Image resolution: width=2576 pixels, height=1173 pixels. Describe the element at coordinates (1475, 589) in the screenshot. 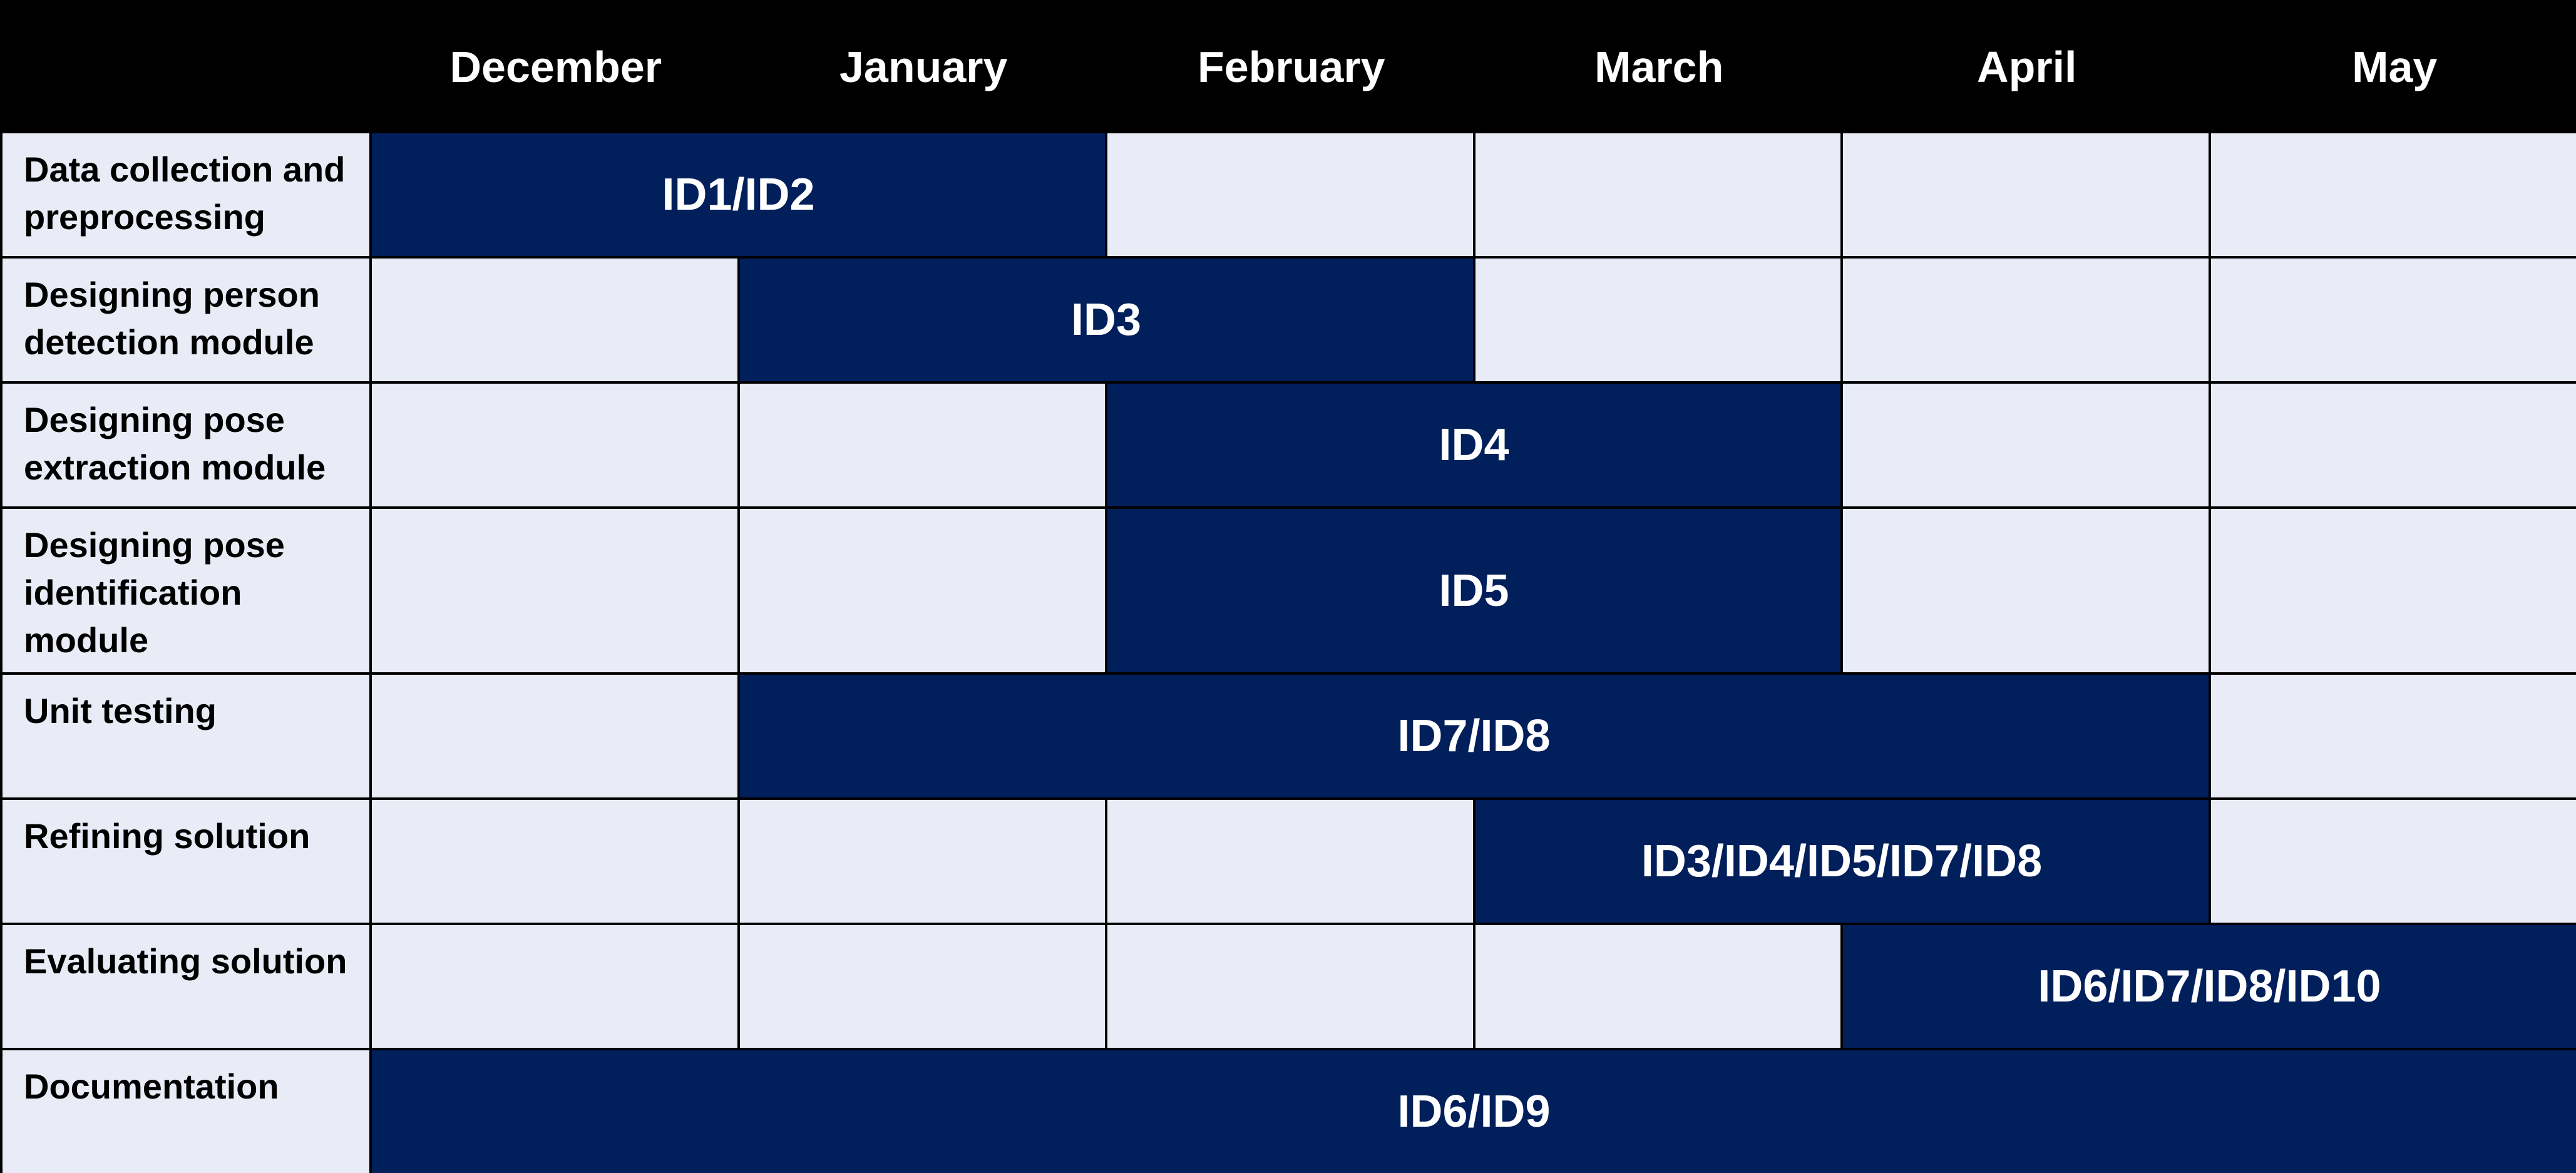

I see `task-bar: ID5` at that location.